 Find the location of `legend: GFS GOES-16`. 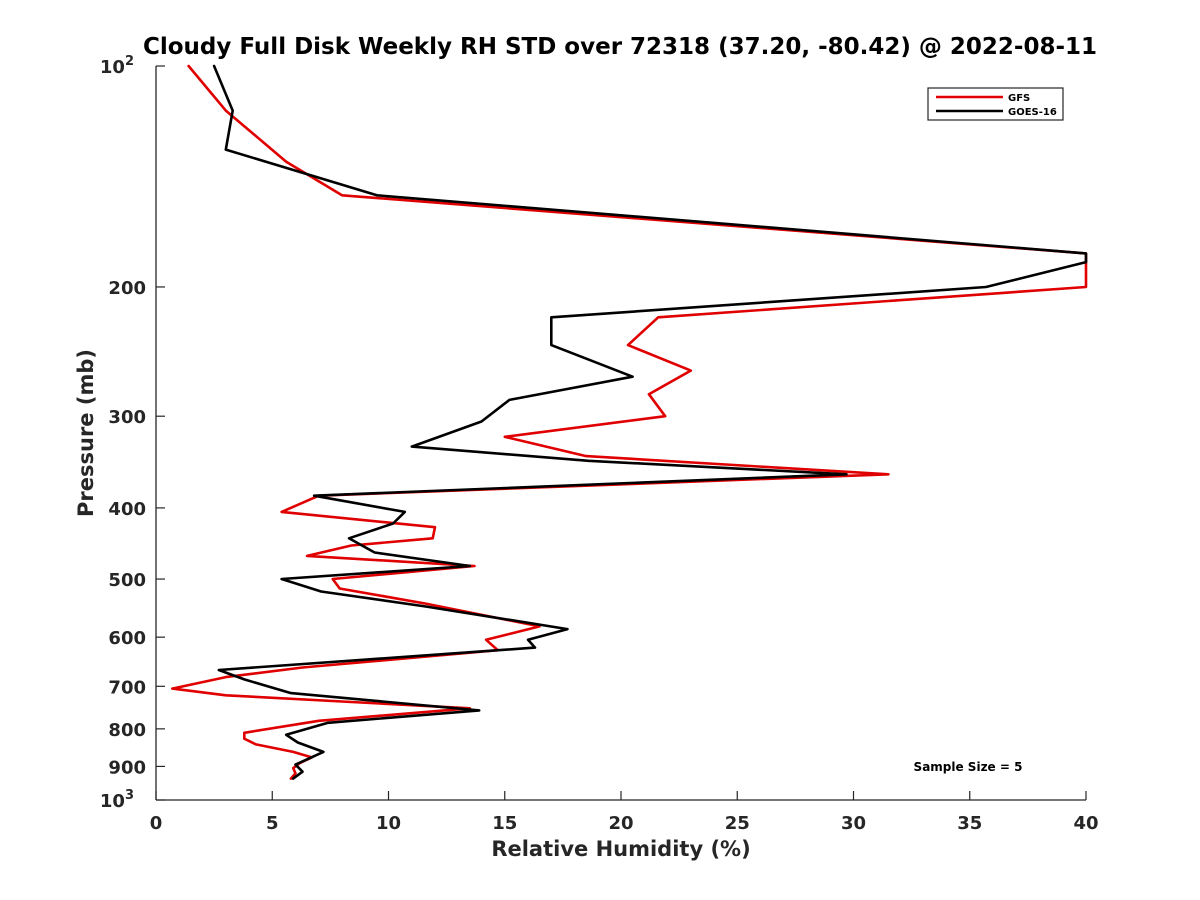

legend: GFS GOES-16 is located at coordinates (995, 104).